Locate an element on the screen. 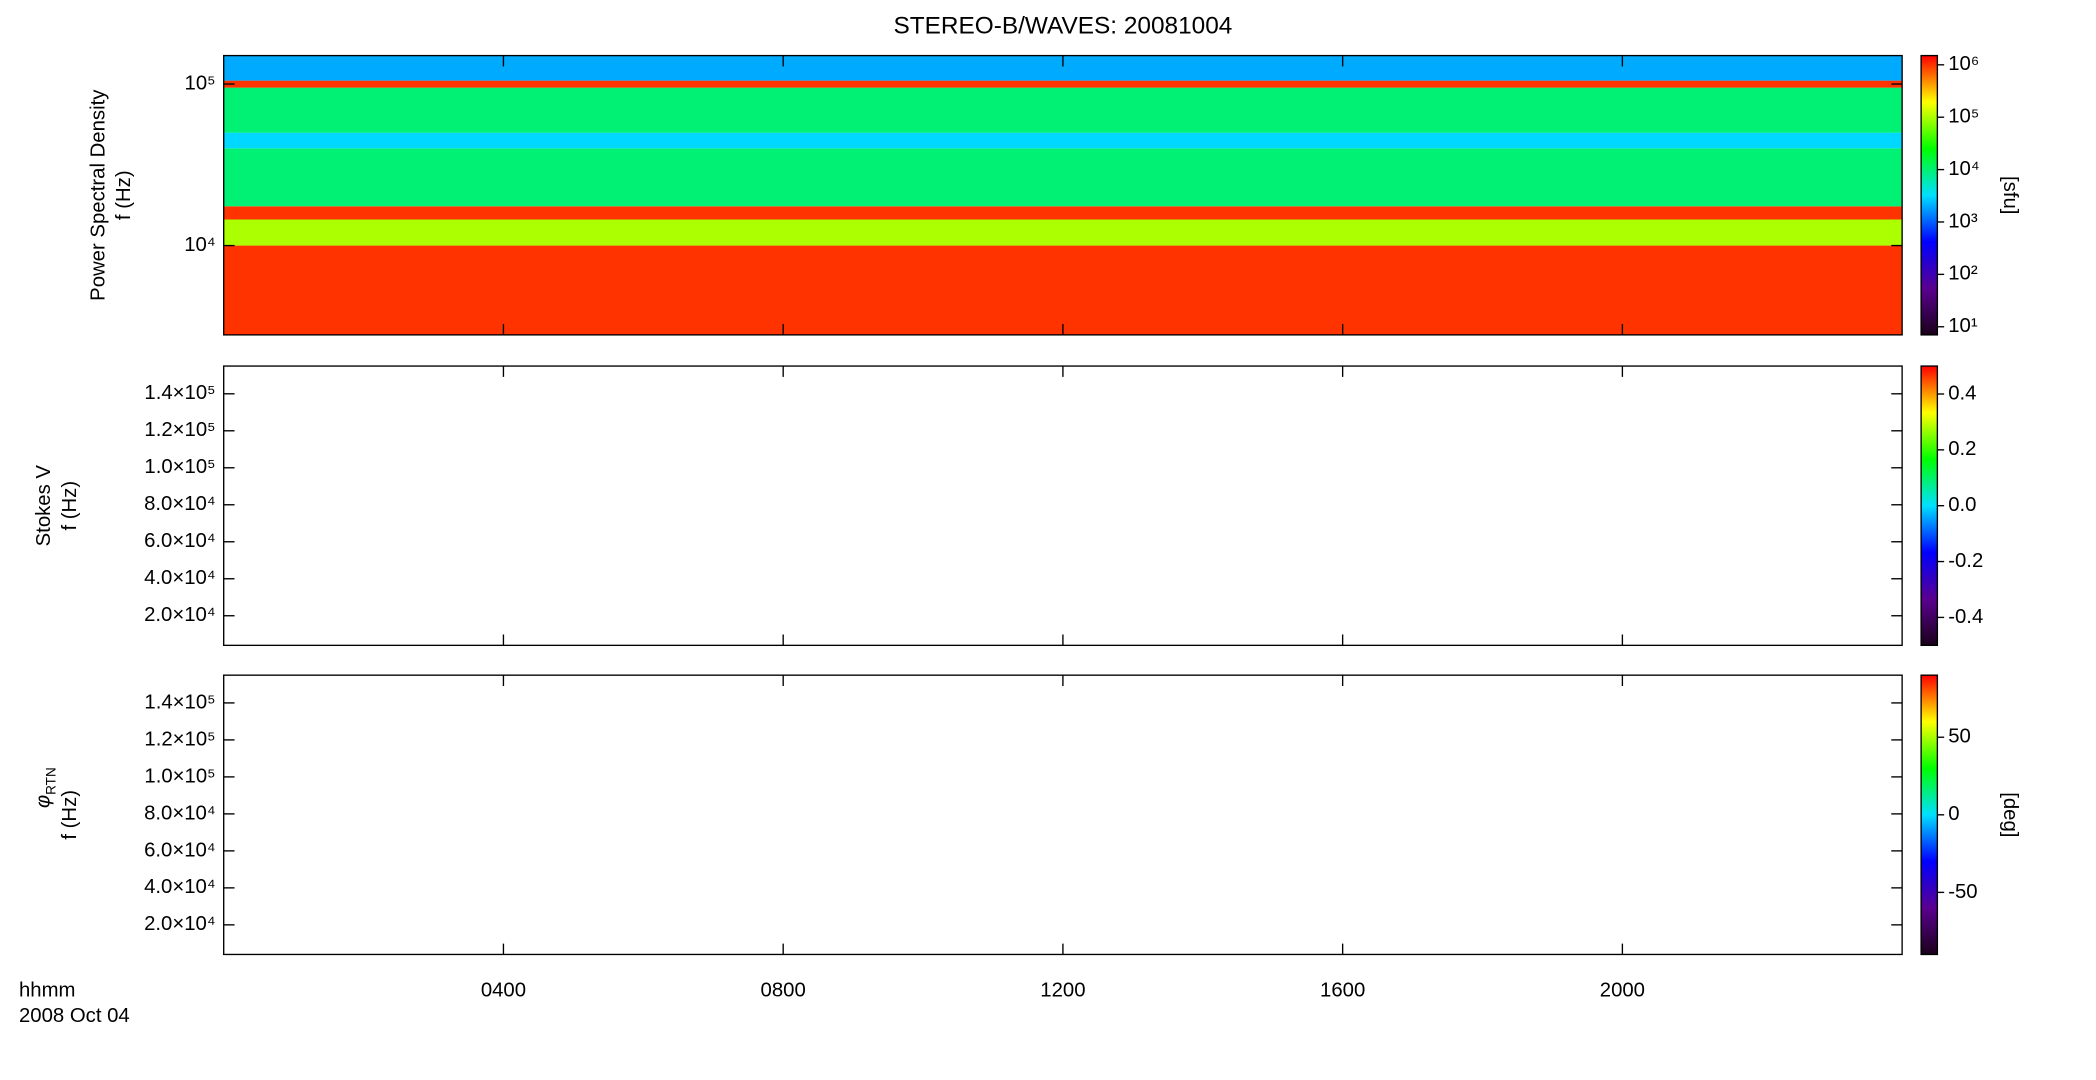 This screenshot has width=2096, height=1080. colorbar-tick-label: 0.2 is located at coordinates (1962, 449).